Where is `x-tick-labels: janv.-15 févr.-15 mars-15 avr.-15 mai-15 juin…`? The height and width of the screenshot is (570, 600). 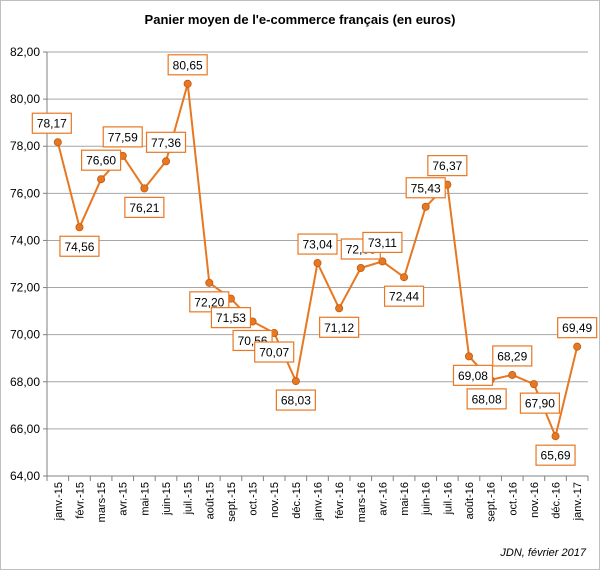
x-tick-labels: janv.-15 févr.-15 mars-15 avr.-15 mai-15 juin… is located at coordinates (318, 502).